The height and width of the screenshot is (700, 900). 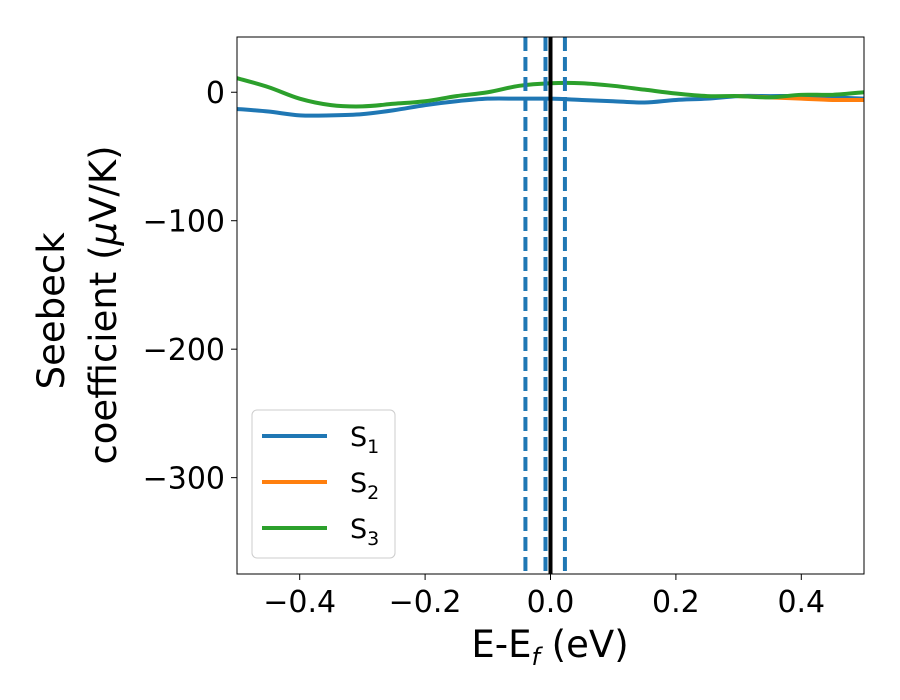 What do you see at coordinates (215, 93) in the screenshot?
I see `y-tick-label: 0` at bounding box center [215, 93].